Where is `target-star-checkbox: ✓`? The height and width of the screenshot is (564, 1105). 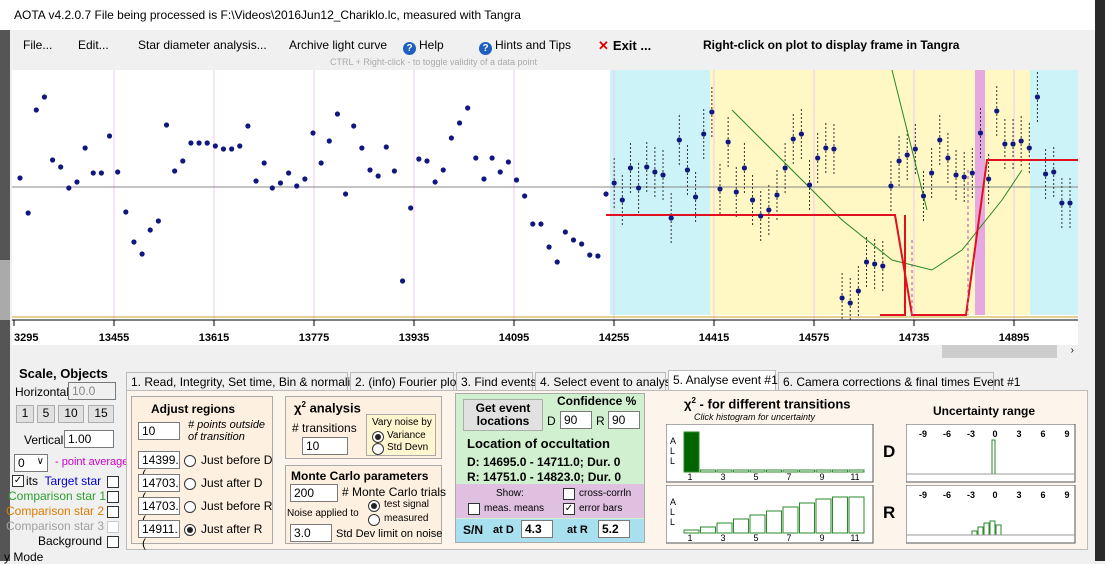
target-star-checkbox: ✓ is located at coordinates (18, 481).